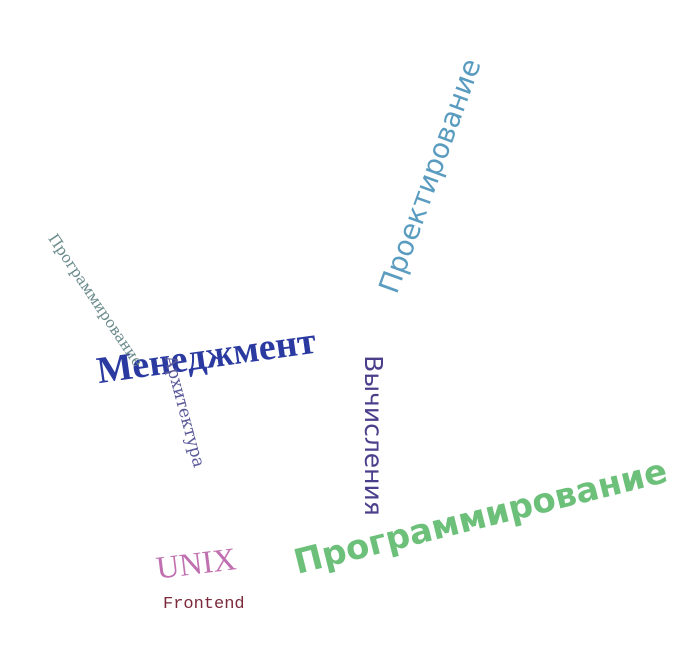  Describe the element at coordinates (480, 517) in the screenshot. I see `word-programmirovanie-large: Программирование` at that location.